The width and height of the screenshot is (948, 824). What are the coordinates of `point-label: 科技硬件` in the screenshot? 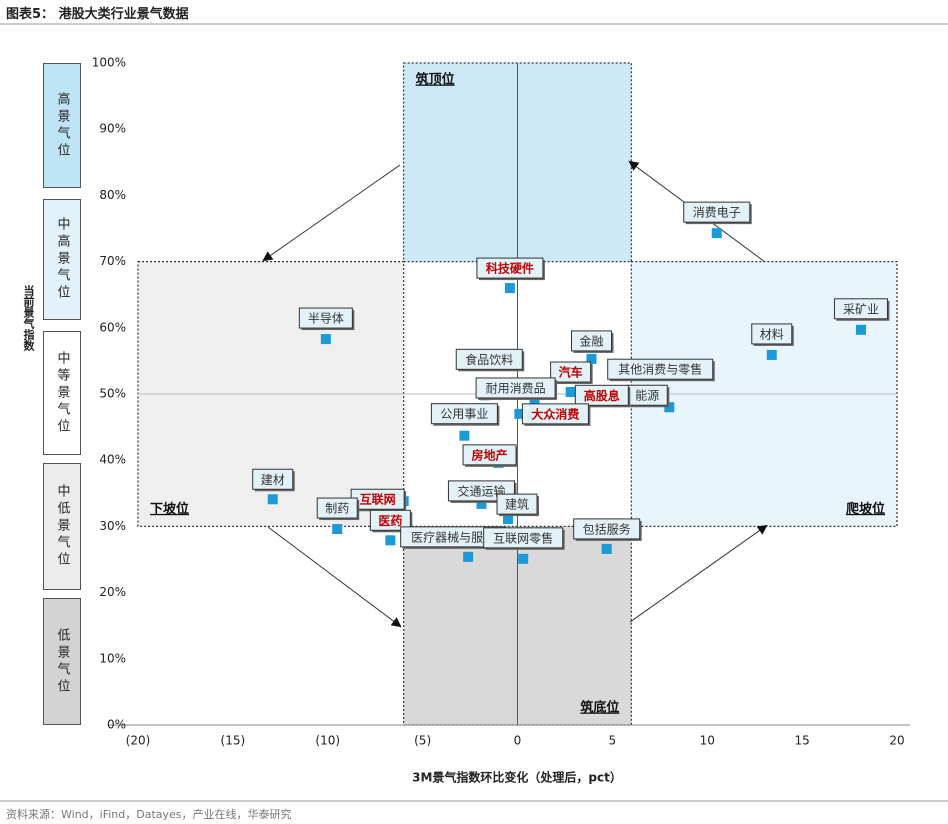 It's located at (510, 268).